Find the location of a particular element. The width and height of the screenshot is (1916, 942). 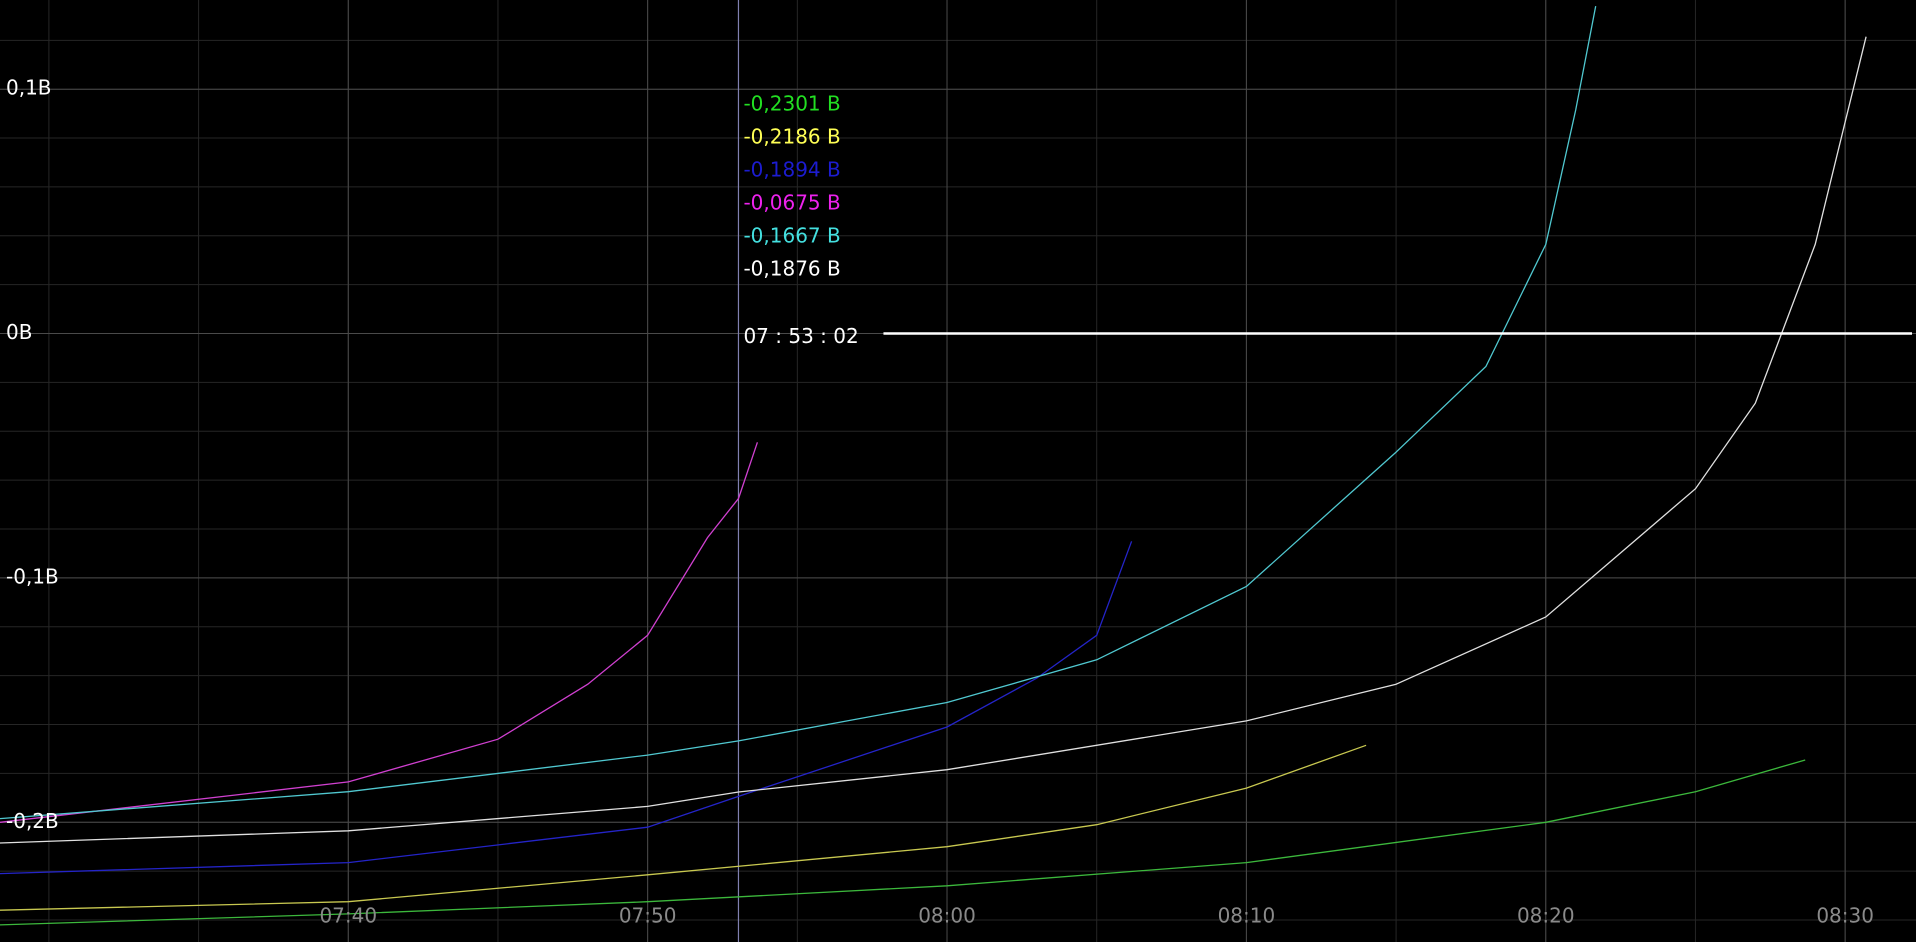

y-tick-label: -0,1B is located at coordinates (32, 576).